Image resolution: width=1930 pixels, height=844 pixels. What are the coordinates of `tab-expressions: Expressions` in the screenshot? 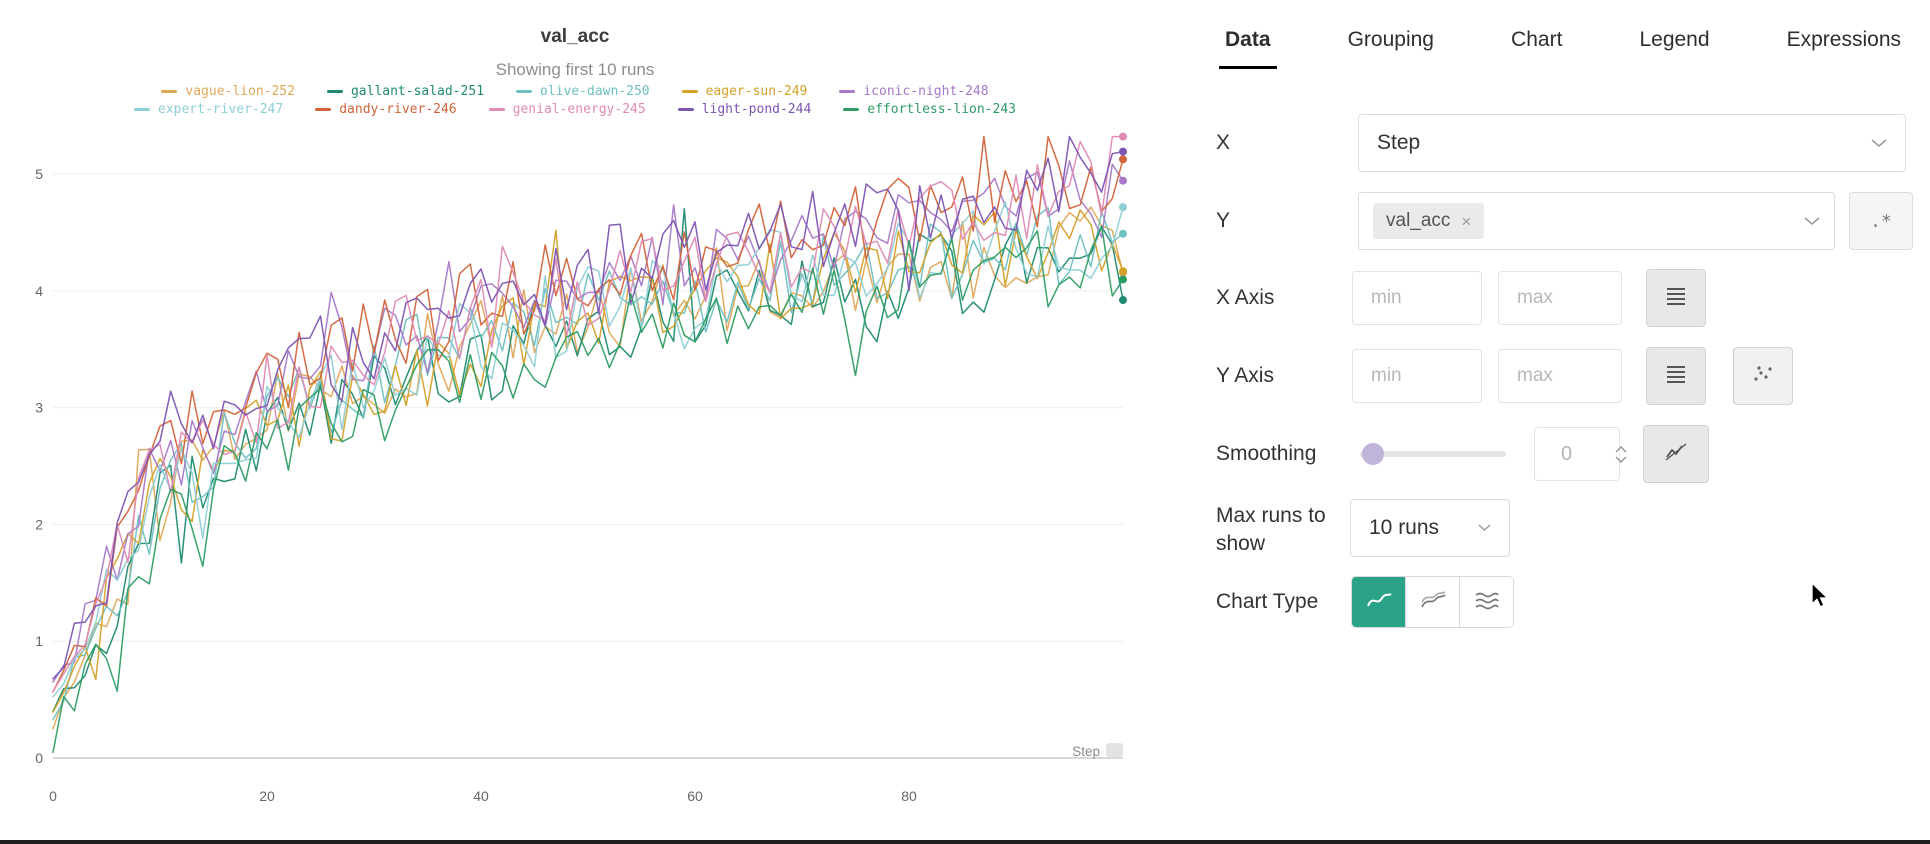 It's located at (1843, 39).